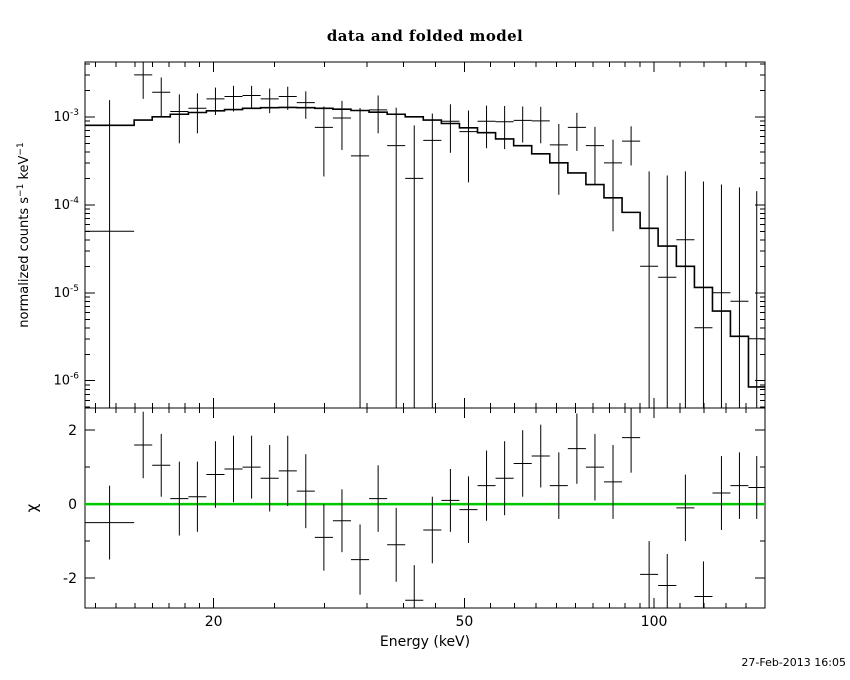 This screenshot has width=850, height=680. What do you see at coordinates (25, 262) in the screenshot?
I see `ylabel-text: normalized counts s` at bounding box center [25, 262].